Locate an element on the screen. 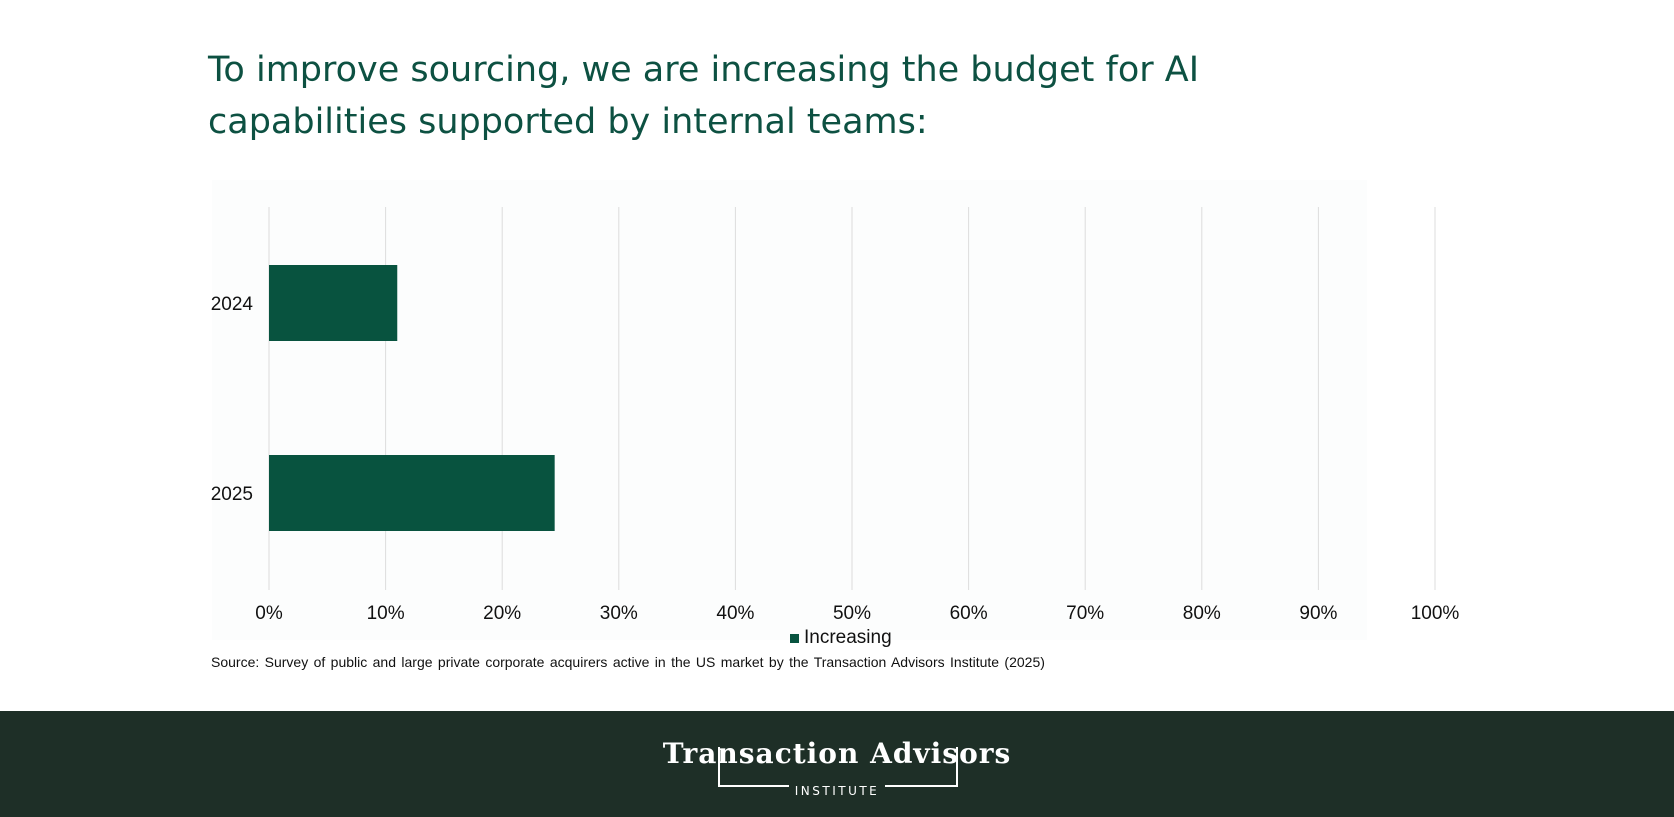 Image resolution: width=1674 pixels, height=817 pixels. x-tick-label: 50% is located at coordinates (852, 613).